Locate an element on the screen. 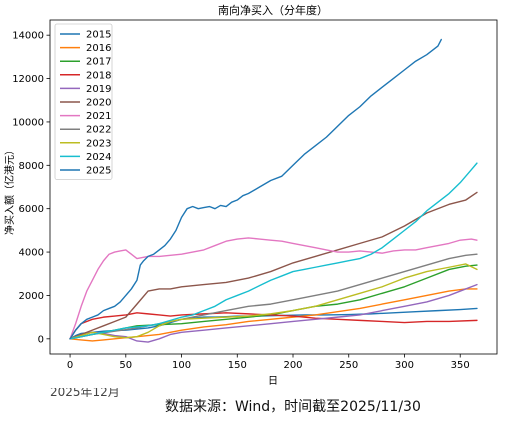  y-tick-label: 14000 is located at coordinates (28, 36).